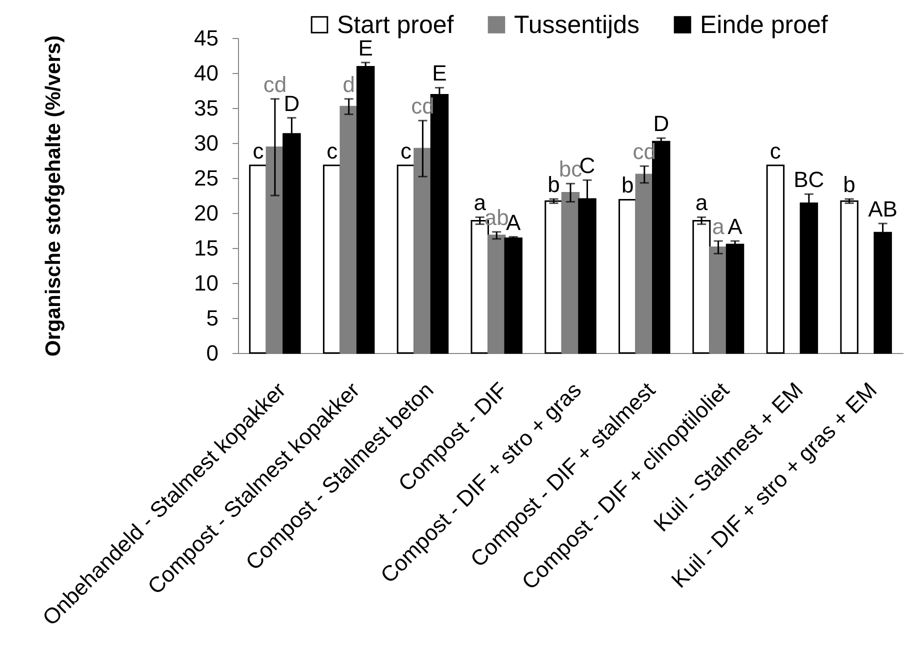  I want to click on data-label: bc, so click(570, 169).